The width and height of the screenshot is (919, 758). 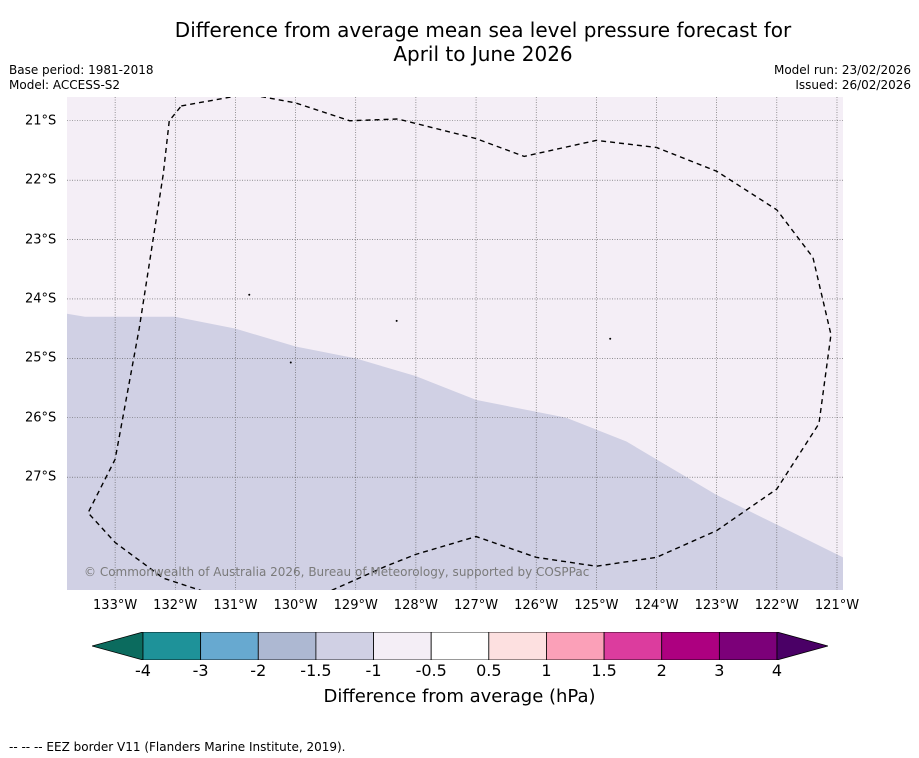 I want to click on colorbar-tick-label: -4, so click(x=143, y=670).